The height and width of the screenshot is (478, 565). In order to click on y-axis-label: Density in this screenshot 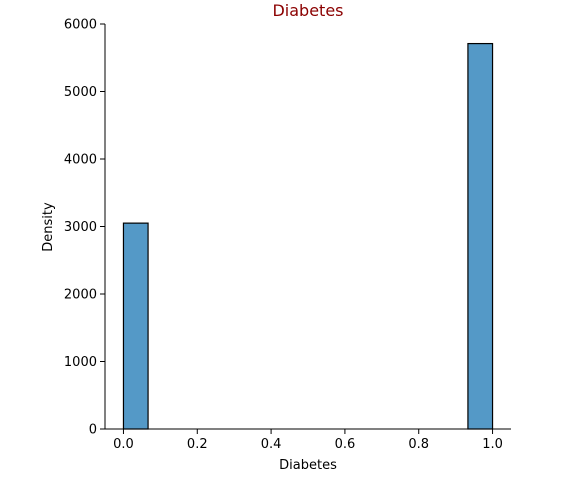, I will do `click(48, 227)`.